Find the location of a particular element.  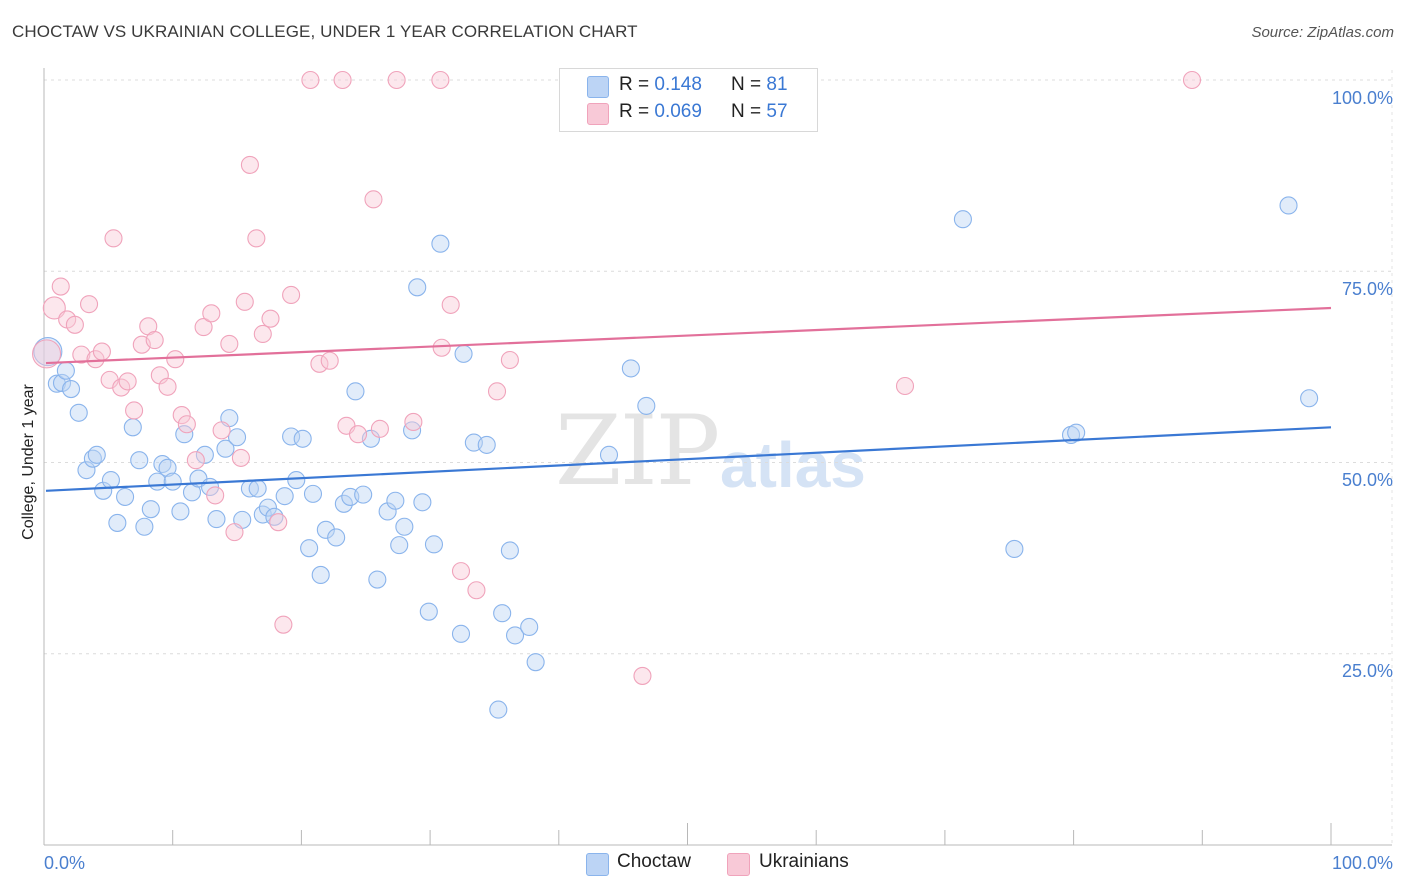

watermark-zip: ZIP is located at coordinates (637, 451).